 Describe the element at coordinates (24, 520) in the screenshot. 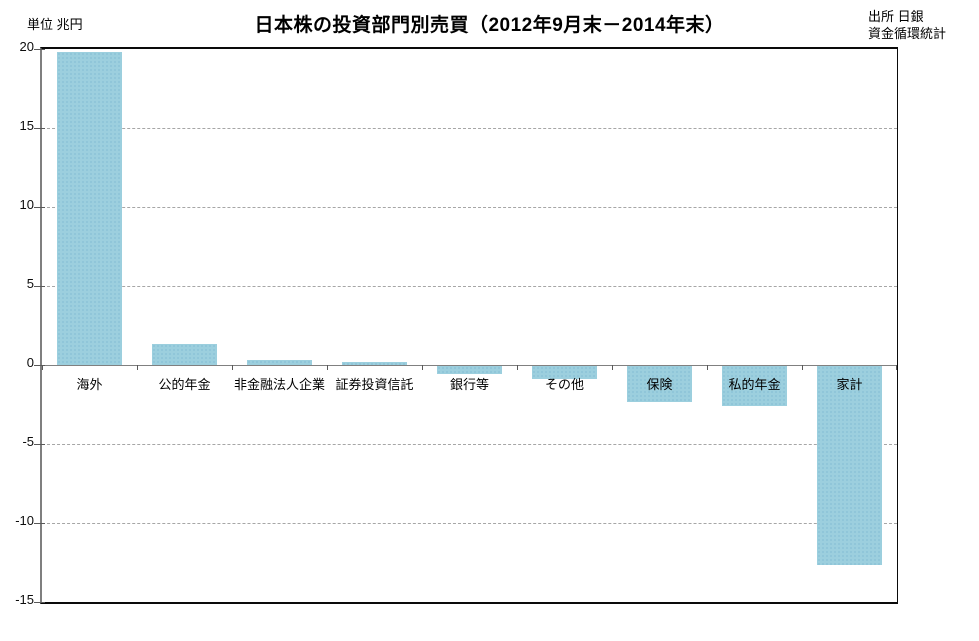

I see `y-axis-tick-label: -10` at that location.